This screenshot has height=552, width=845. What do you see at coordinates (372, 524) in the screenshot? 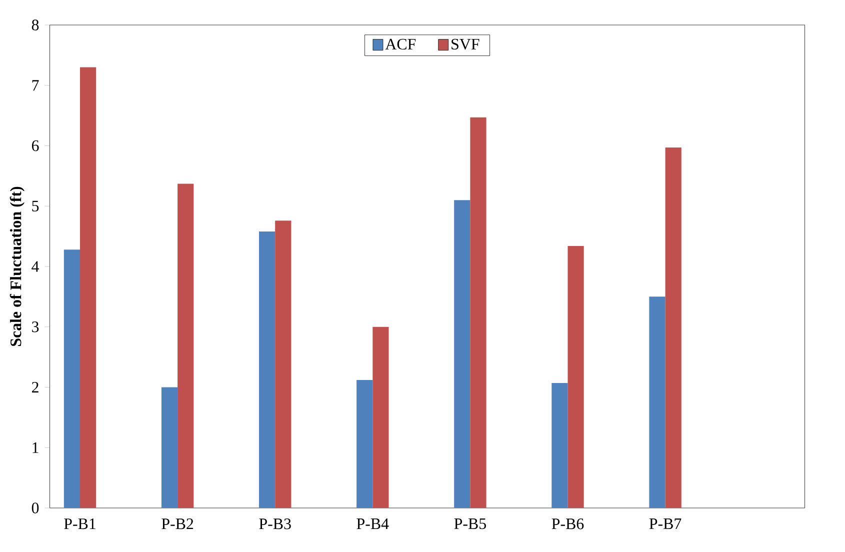
I see `x-tick-label: P-B4` at bounding box center [372, 524].